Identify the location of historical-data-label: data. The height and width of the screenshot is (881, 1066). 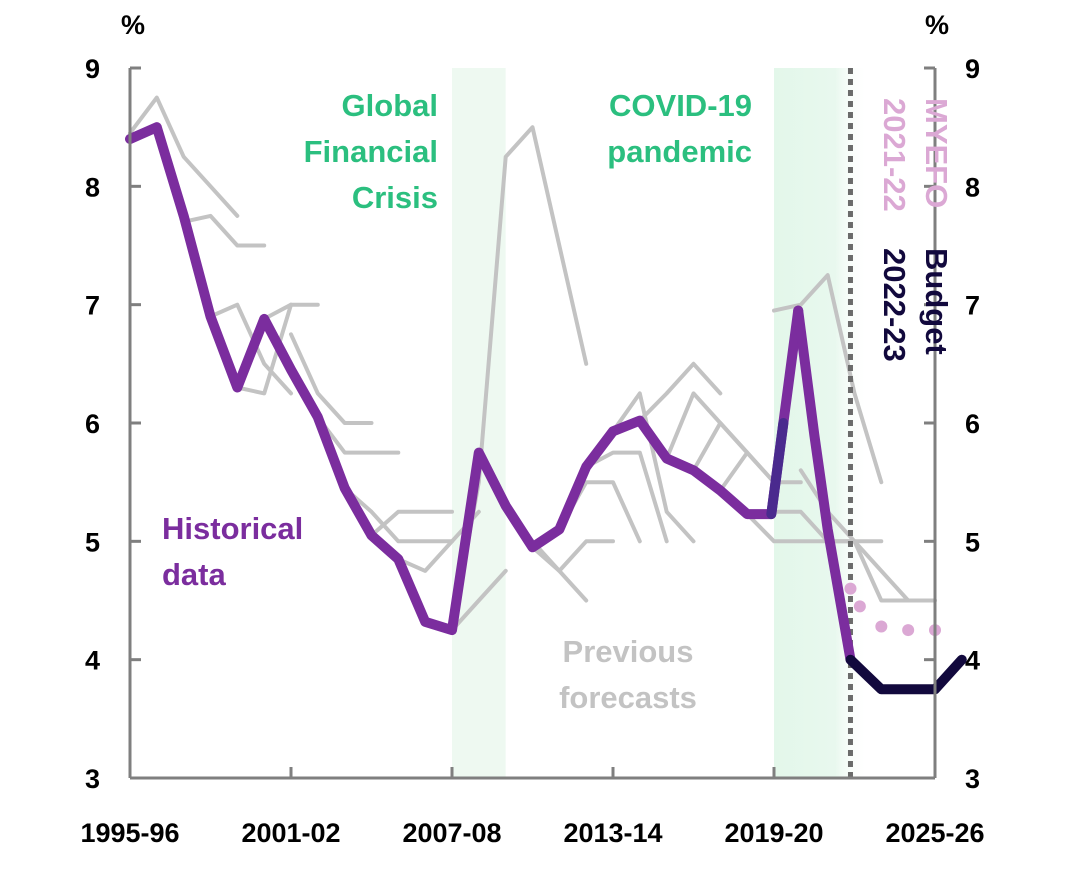
(194, 574).